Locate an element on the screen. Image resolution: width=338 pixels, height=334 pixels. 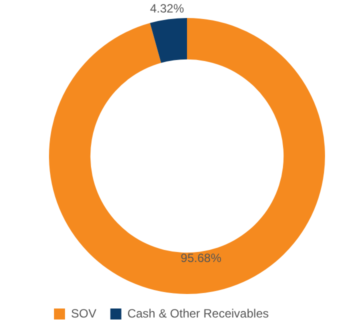
data-label: 95.68% is located at coordinates (201, 257).